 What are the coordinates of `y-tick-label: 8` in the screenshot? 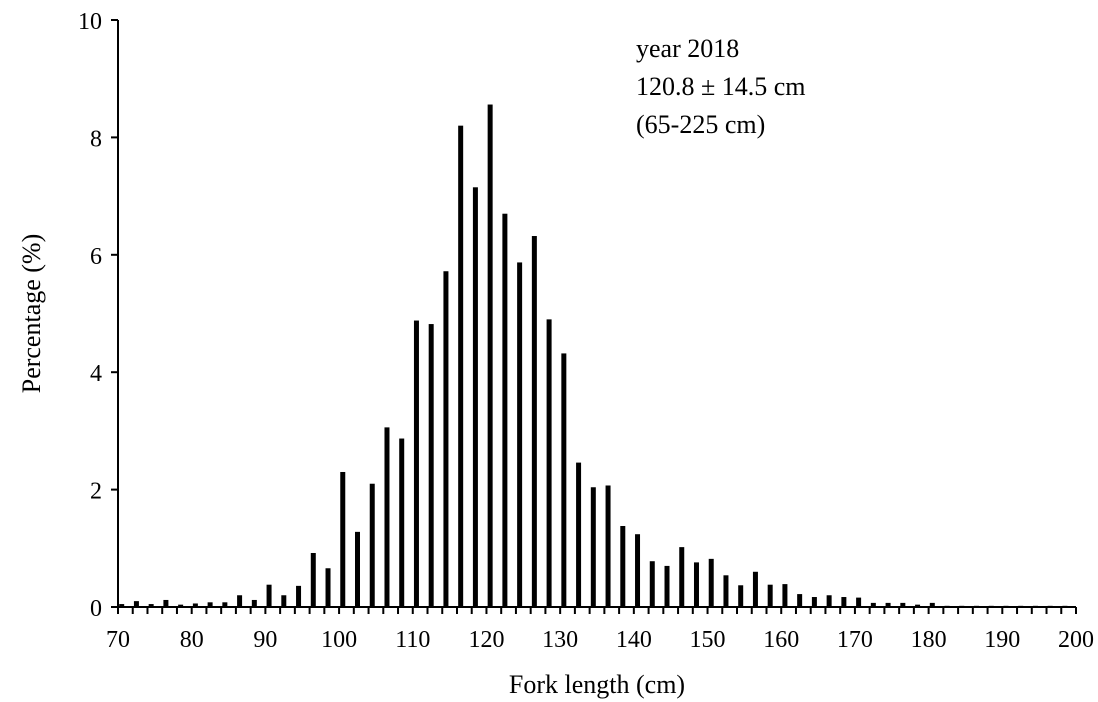 It's located at (96, 139).